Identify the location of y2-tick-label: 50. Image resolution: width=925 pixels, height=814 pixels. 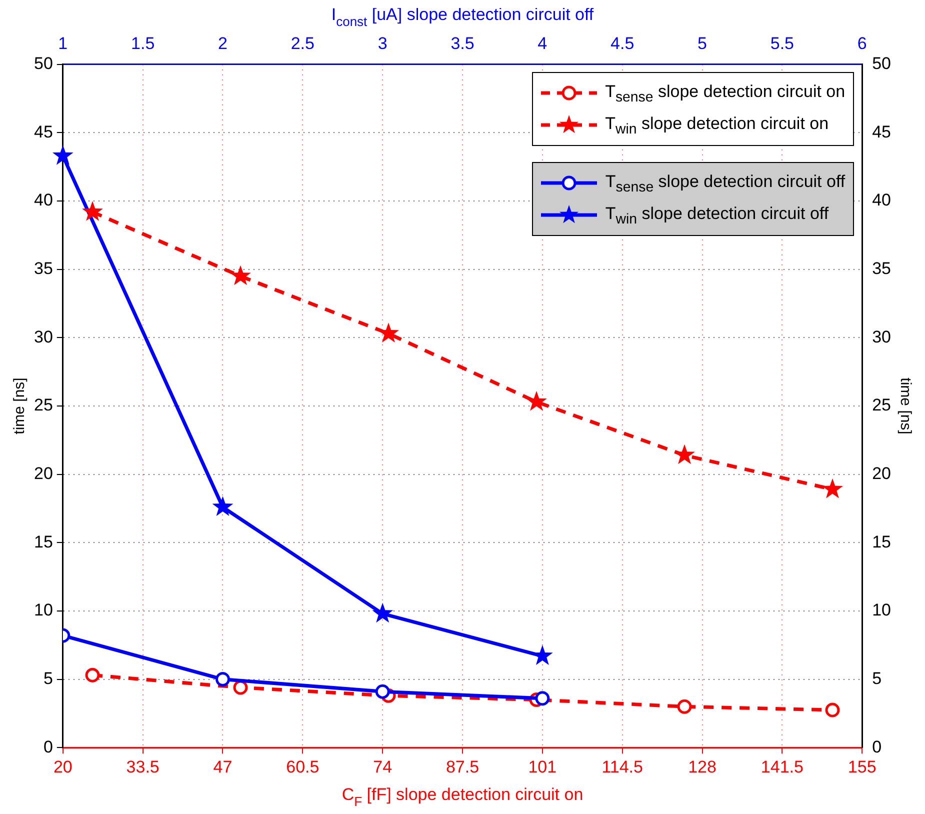
(882, 64).